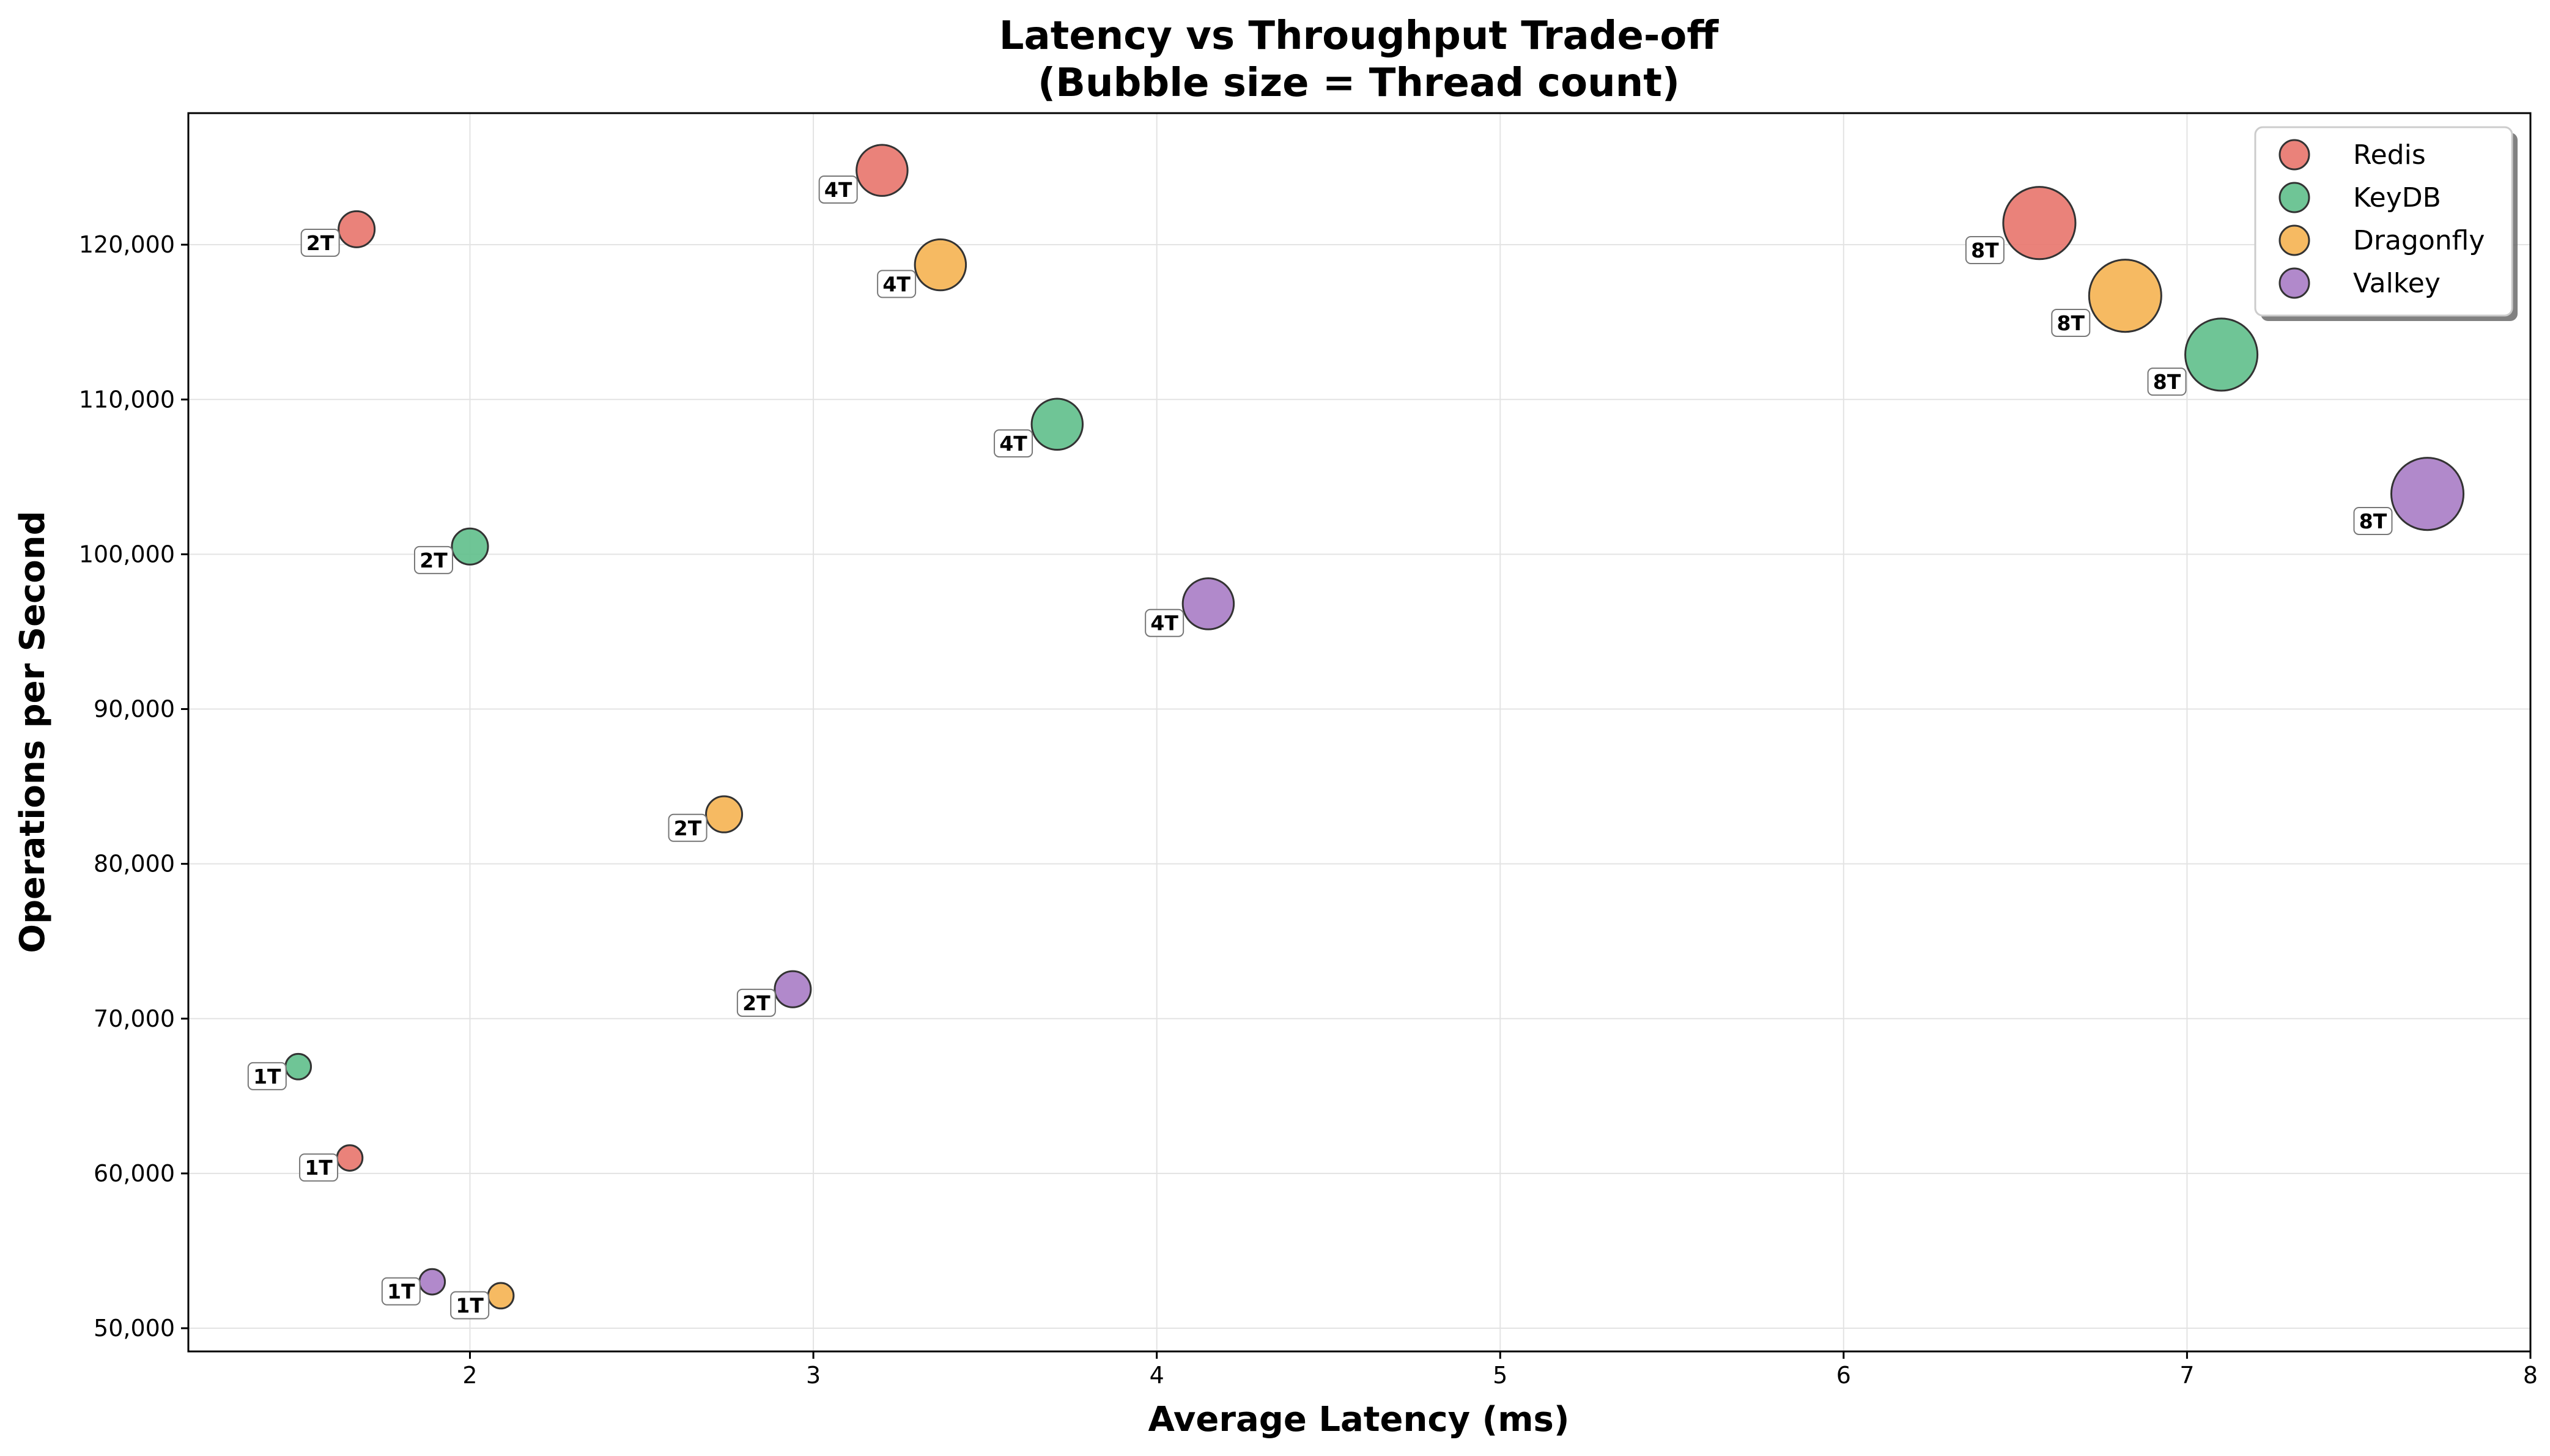  Describe the element at coordinates (469, 1375) in the screenshot. I see `x-tick-label: 2` at that location.